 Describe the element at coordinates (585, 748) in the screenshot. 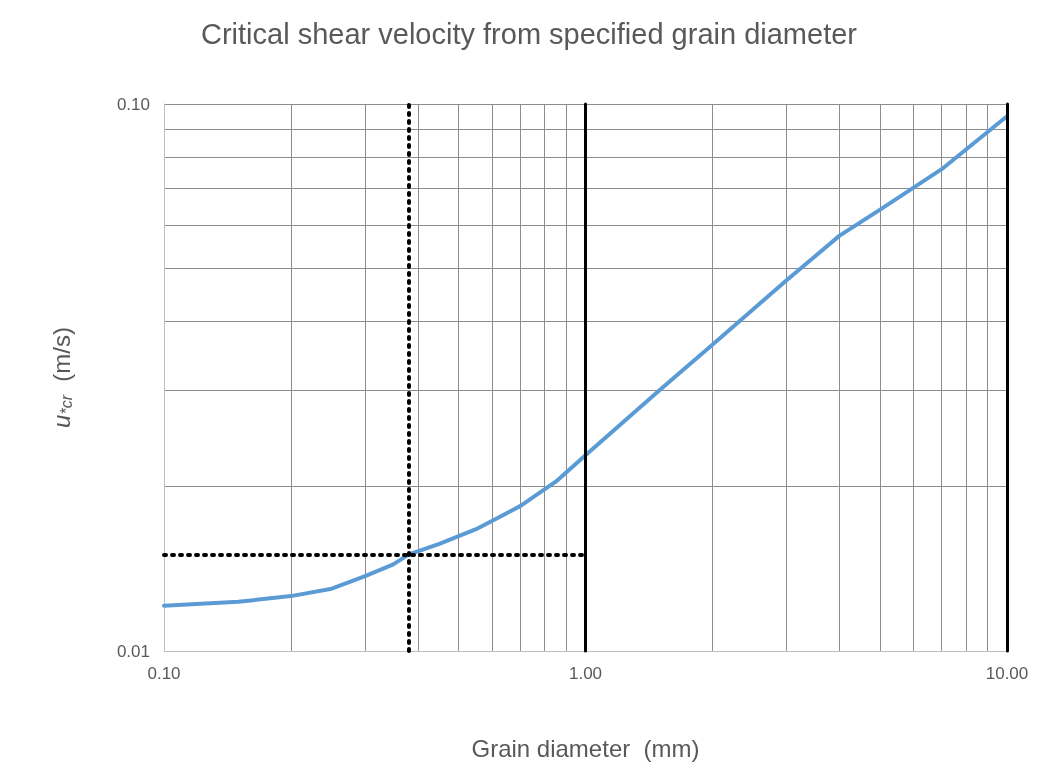

I see `x-axis-title: Grain diameter (mm)` at that location.